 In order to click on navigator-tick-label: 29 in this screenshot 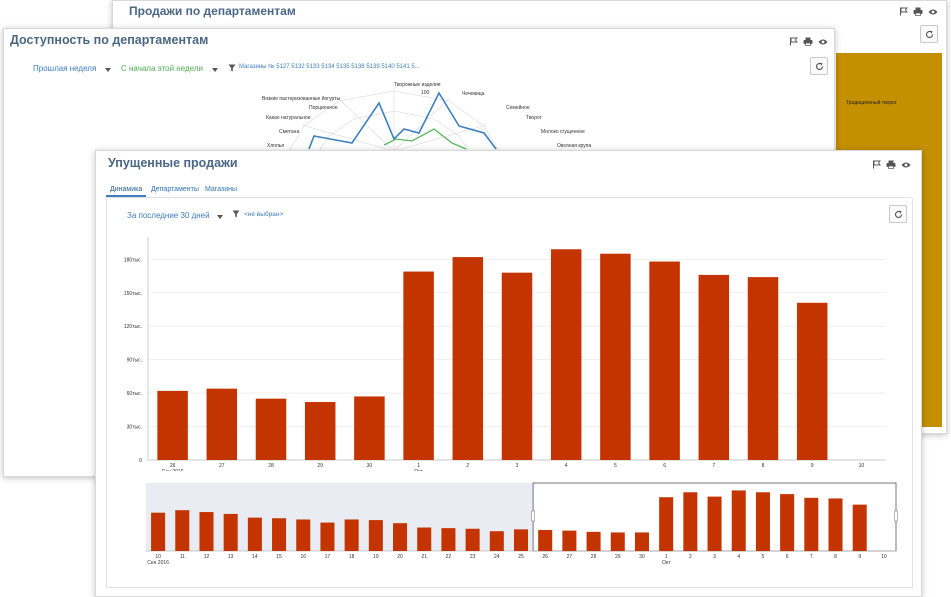, I will do `click(618, 557)`.